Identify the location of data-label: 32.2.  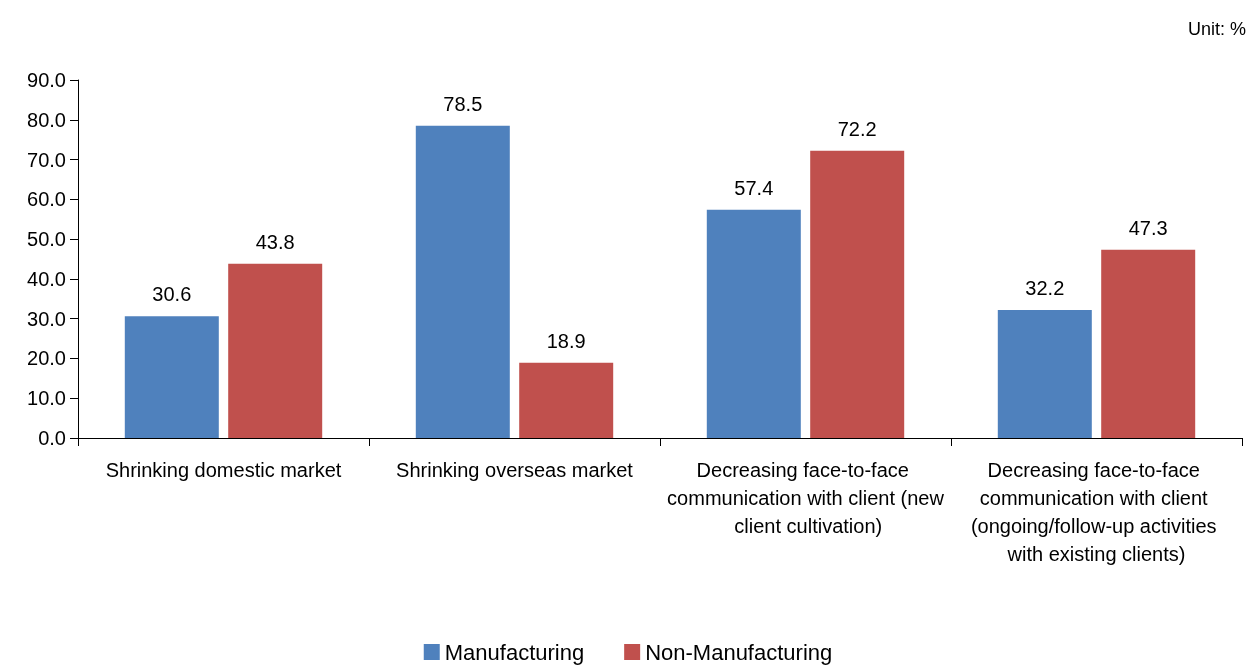
(1045, 287).